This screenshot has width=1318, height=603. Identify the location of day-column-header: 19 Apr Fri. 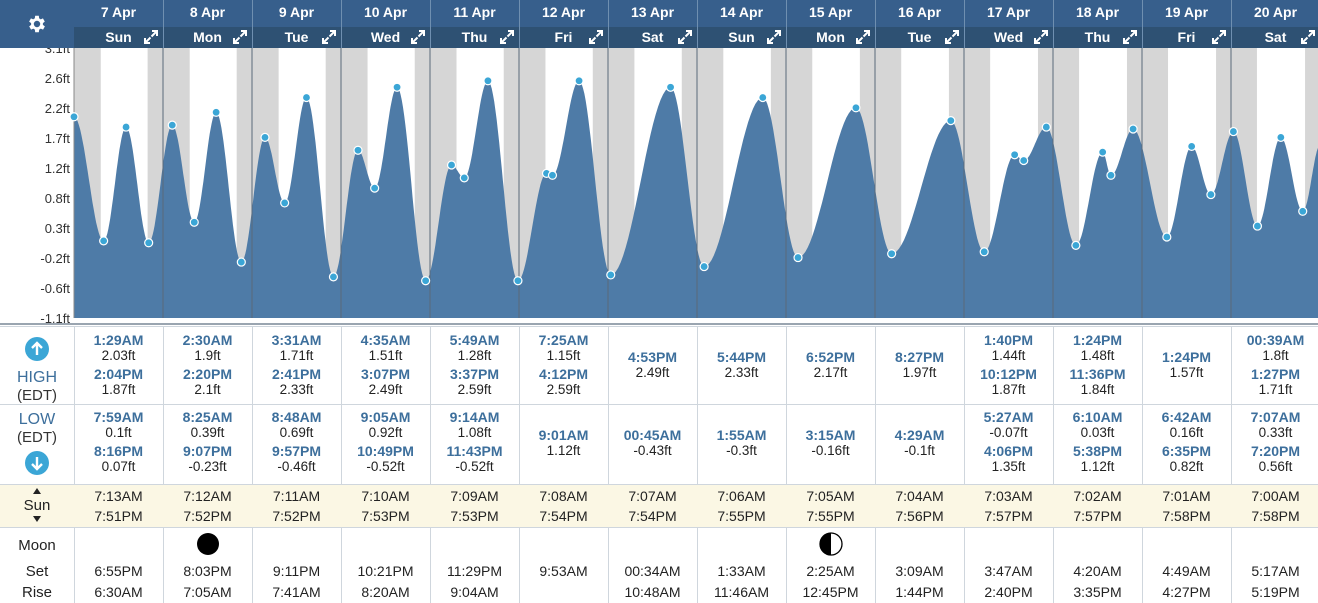
(1186, 24).